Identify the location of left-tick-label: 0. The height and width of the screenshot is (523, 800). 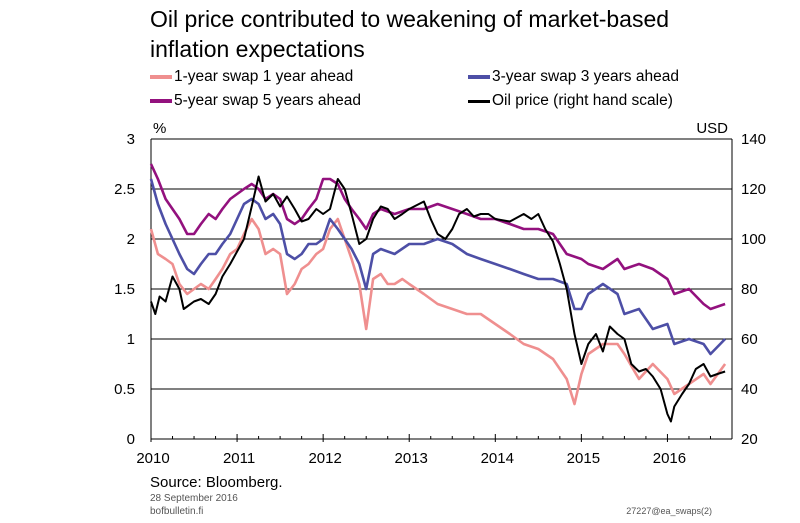
(131, 439).